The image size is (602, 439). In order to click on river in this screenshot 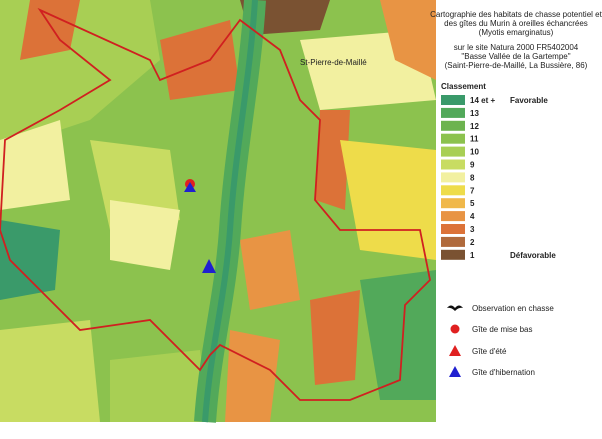, I will do `click(230, 211)`.